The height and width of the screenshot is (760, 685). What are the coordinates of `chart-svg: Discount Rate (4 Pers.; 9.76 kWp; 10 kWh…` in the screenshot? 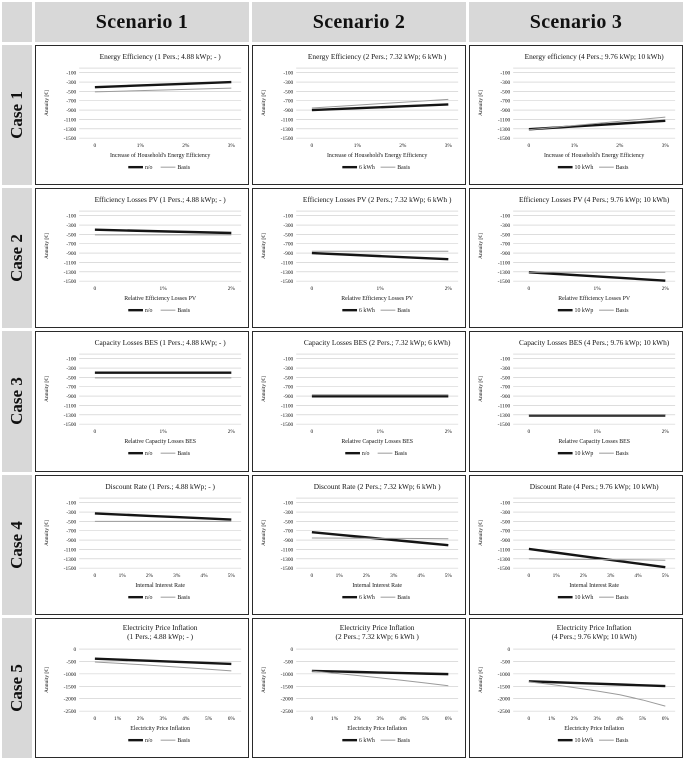 It's located at (577, 541).